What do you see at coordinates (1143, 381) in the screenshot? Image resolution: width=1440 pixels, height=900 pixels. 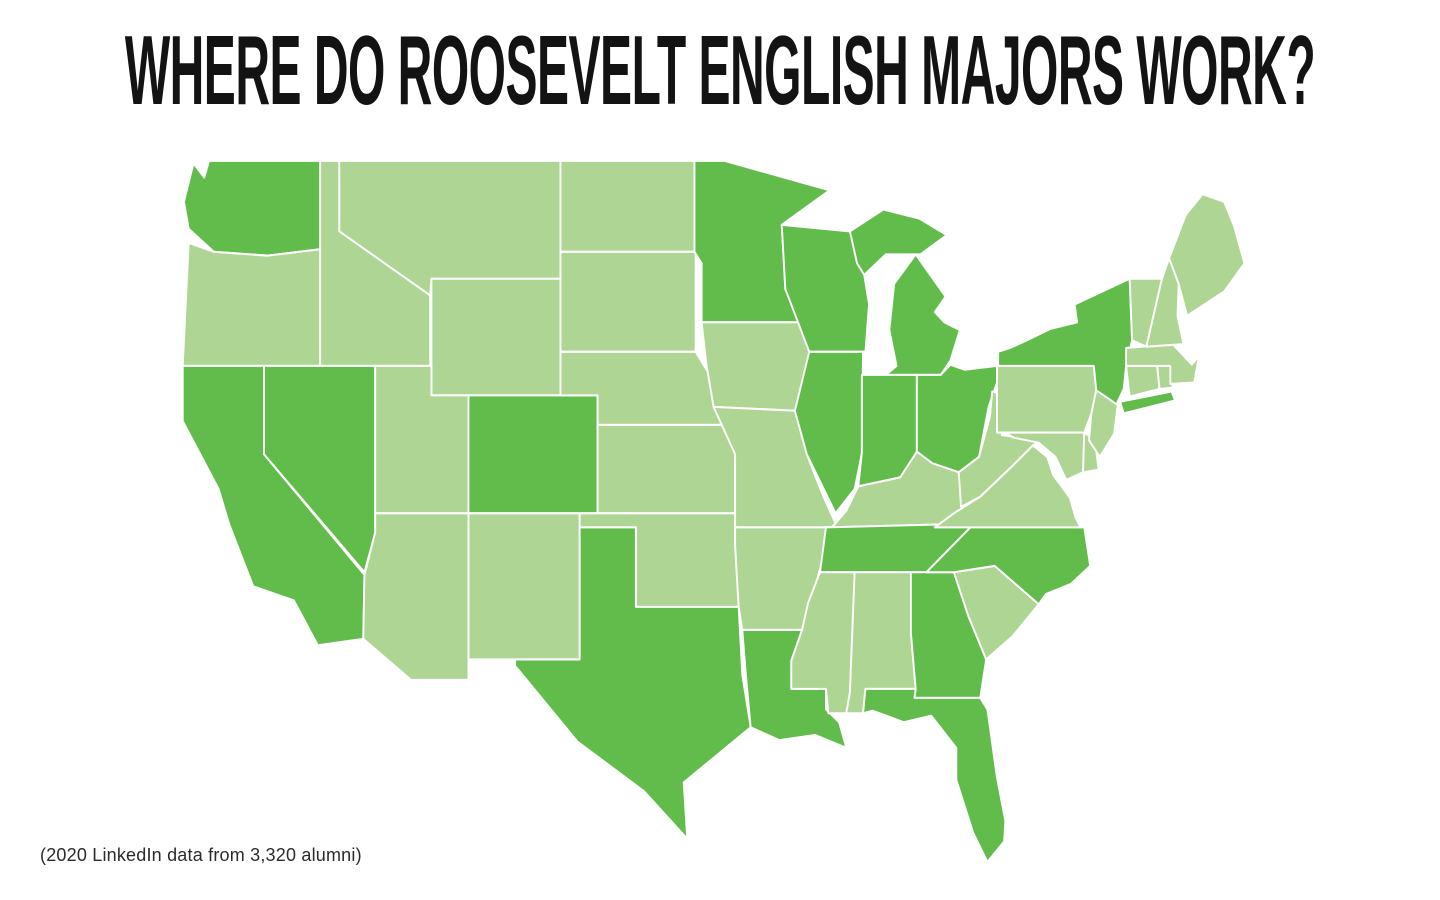 I see `state-connecticut` at bounding box center [1143, 381].